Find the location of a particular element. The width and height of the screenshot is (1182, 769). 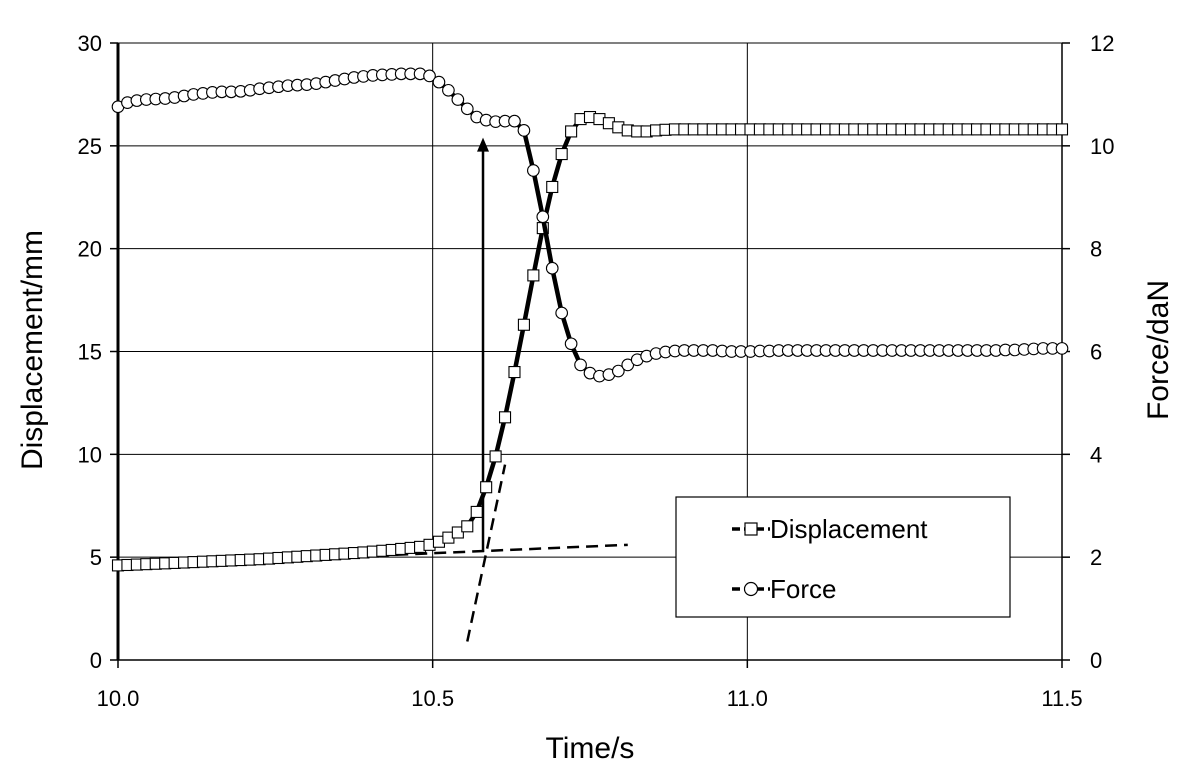

y2-tick-label: 4 is located at coordinates (1096, 454).